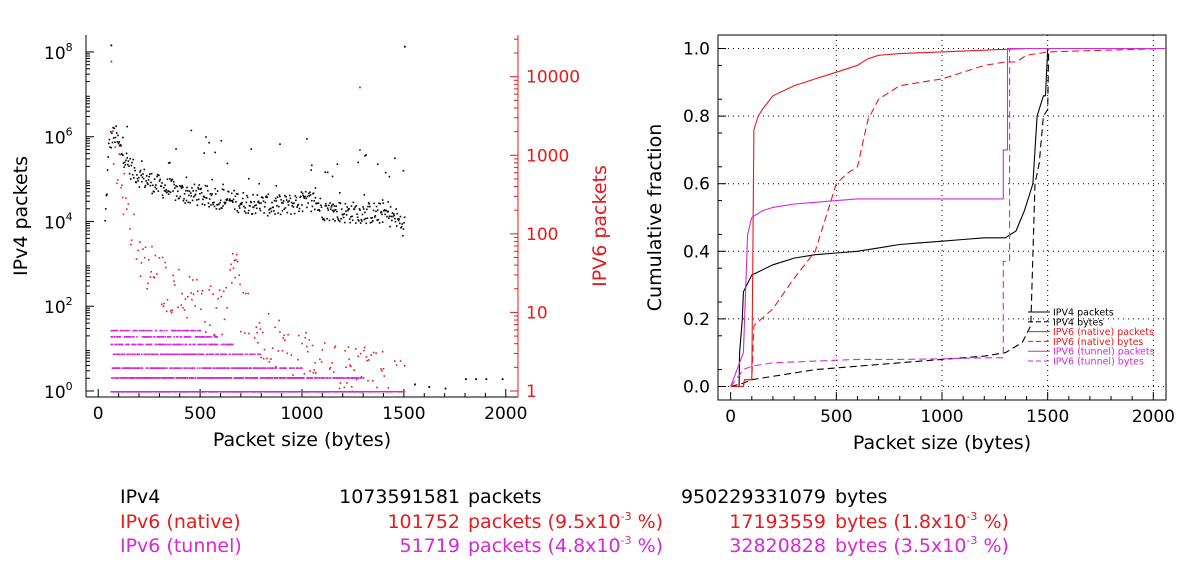  Describe the element at coordinates (58, 391) in the screenshot. I see `y-tick-label: 10⁰` at that location.